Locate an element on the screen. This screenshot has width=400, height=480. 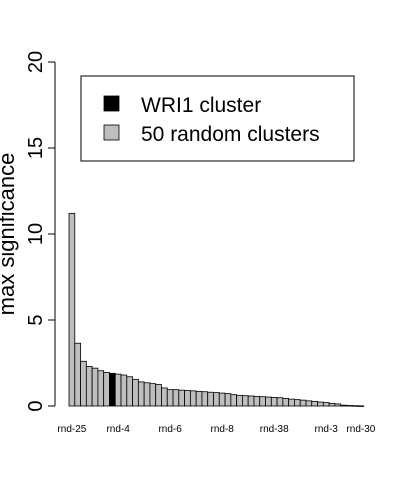
y-tick-label: 10 is located at coordinates (36, 234).